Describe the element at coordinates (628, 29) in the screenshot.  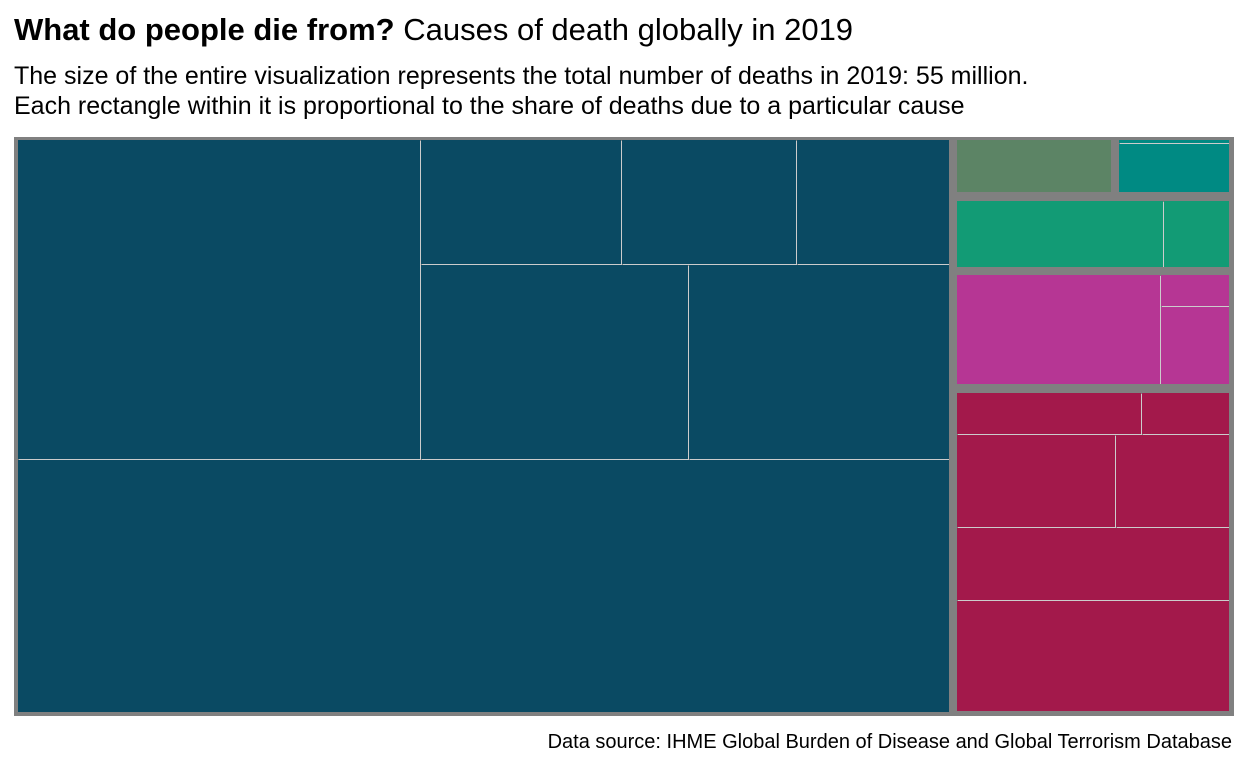
I see `title-rest: Causes of death globally in 2019` at that location.